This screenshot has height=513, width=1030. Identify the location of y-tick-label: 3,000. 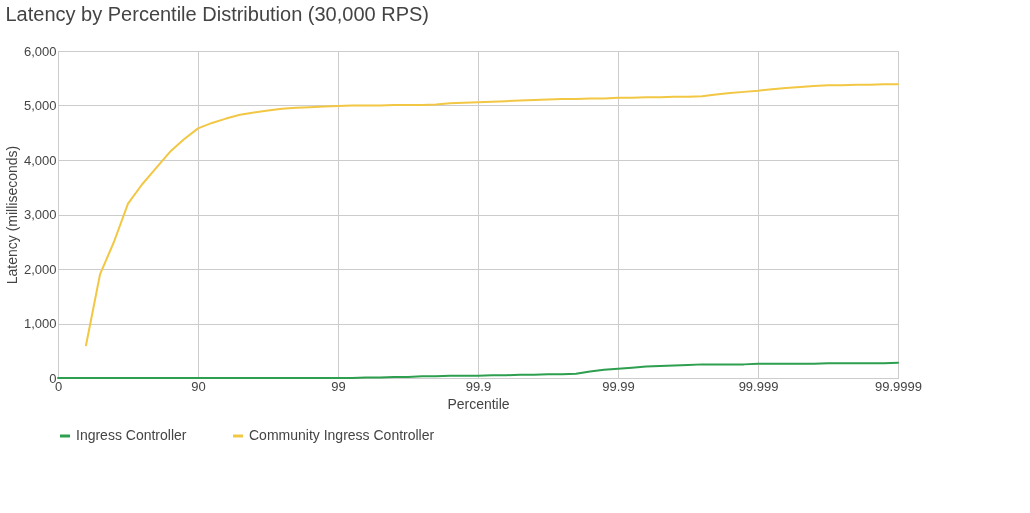
(40, 214).